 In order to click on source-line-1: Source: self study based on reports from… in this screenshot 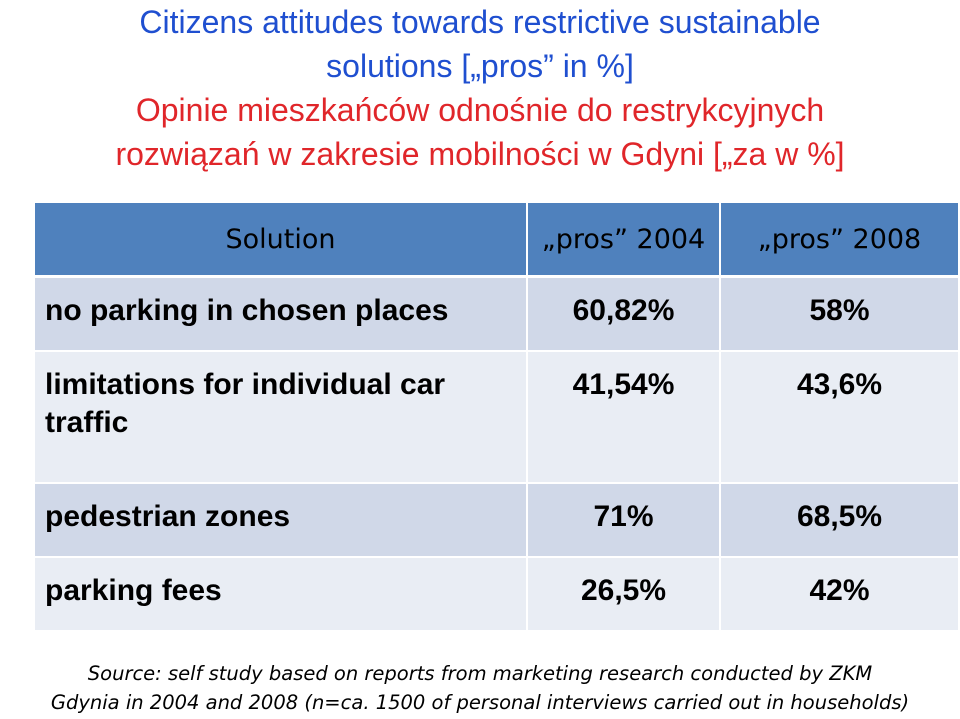, I will do `click(480, 673)`.